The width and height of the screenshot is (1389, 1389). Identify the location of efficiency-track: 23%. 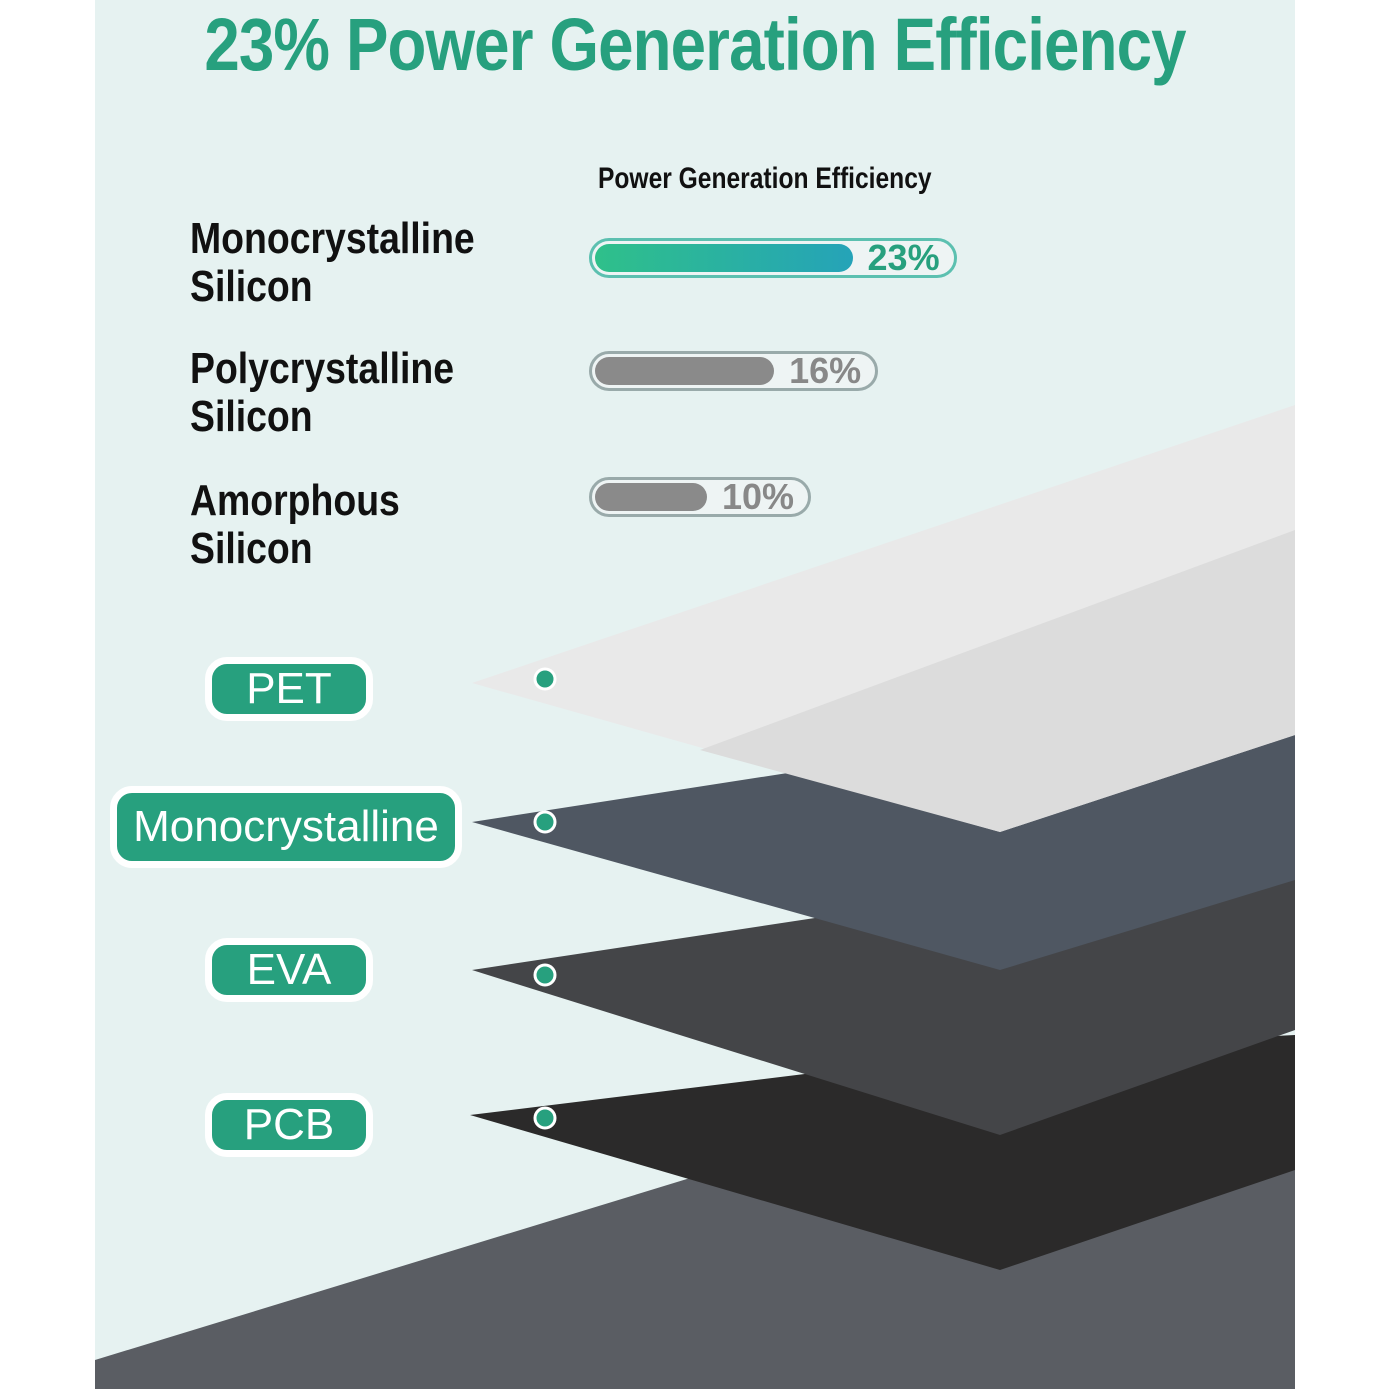
(773, 258).